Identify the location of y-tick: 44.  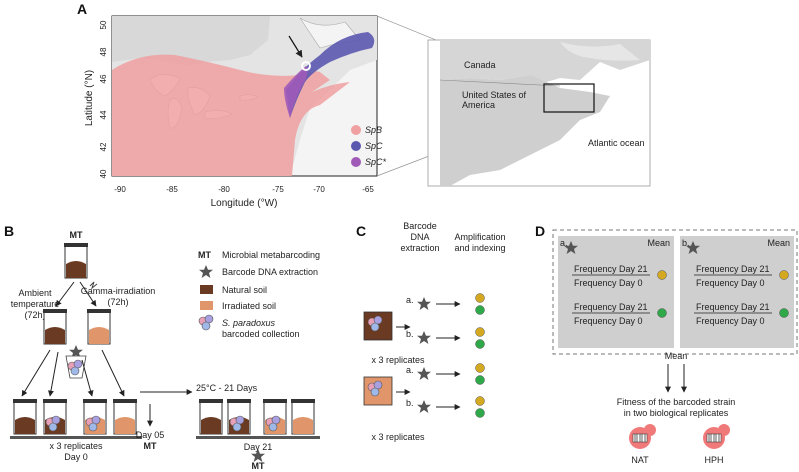
(103, 114).